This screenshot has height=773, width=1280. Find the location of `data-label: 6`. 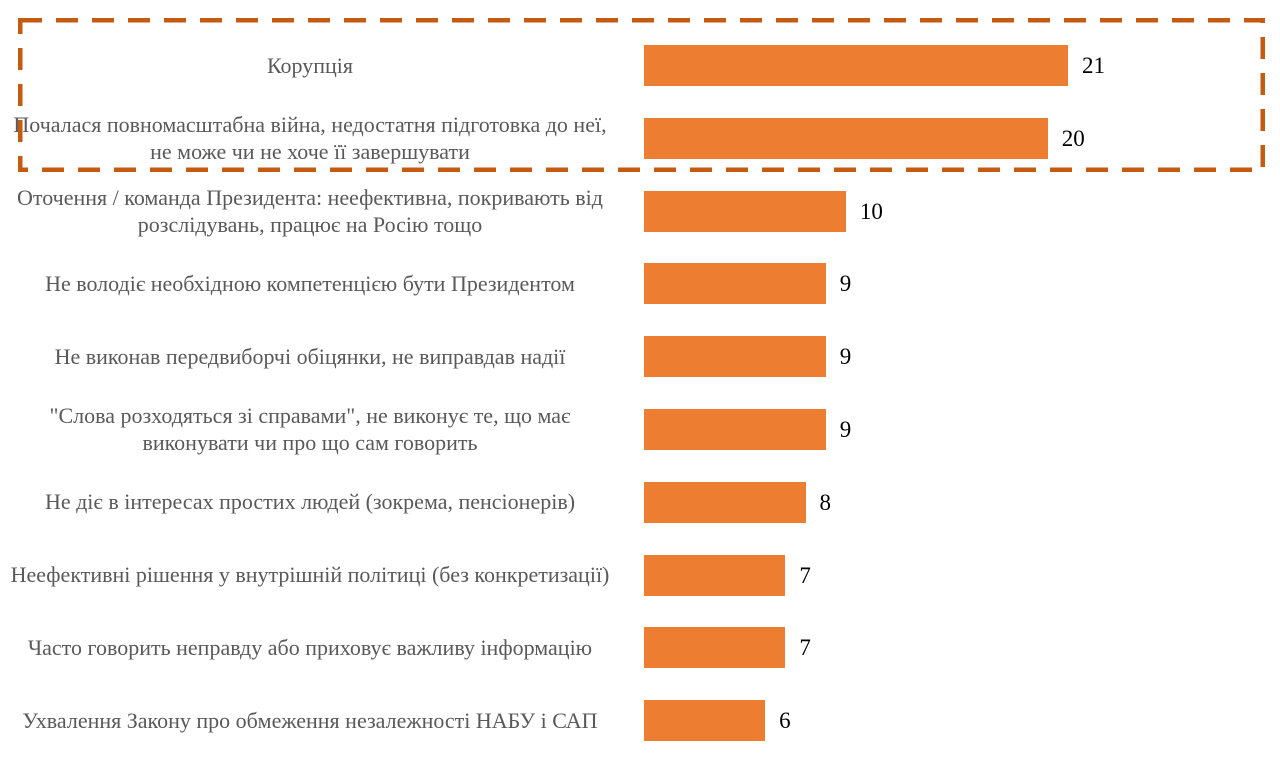

data-label: 6 is located at coordinates (785, 721).